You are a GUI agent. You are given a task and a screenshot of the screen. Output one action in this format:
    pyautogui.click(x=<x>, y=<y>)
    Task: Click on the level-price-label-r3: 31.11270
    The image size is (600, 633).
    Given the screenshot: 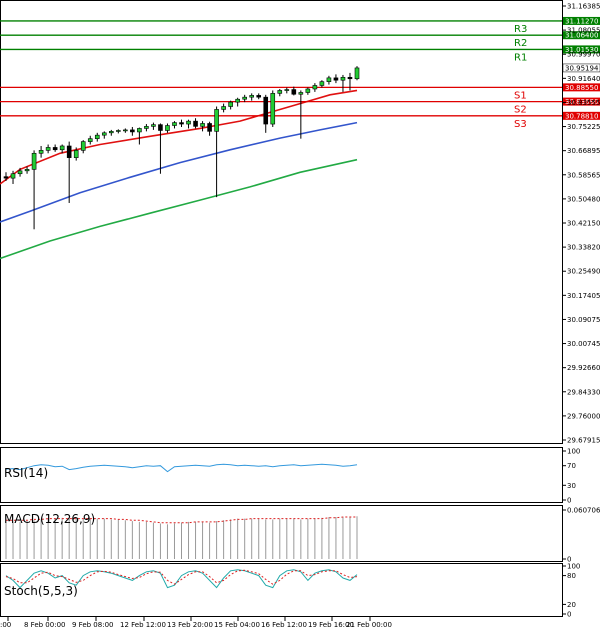 What is the action you would take?
    pyautogui.click(x=581, y=21)
    